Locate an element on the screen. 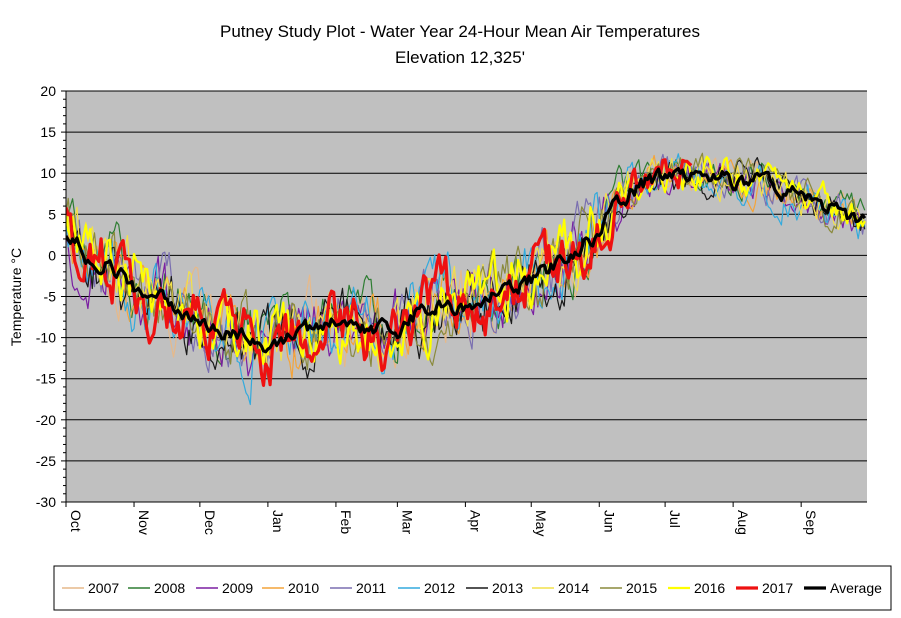 The image size is (901, 618). y-axis-label: Temperature °C is located at coordinates (16, 297).